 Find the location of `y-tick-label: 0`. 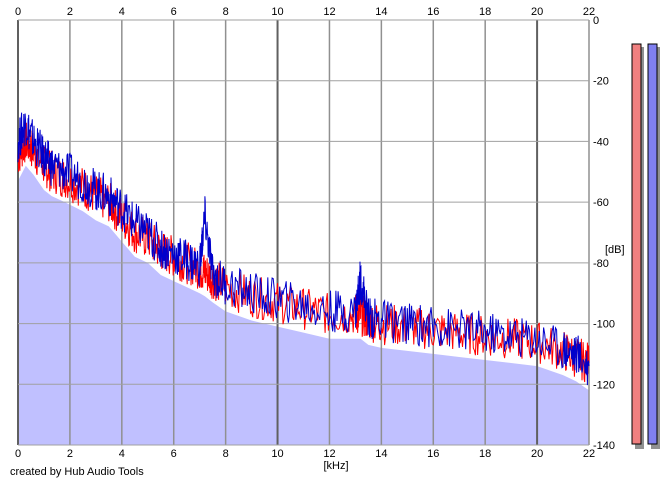

y-tick-label: 0 is located at coordinates (596, 21).